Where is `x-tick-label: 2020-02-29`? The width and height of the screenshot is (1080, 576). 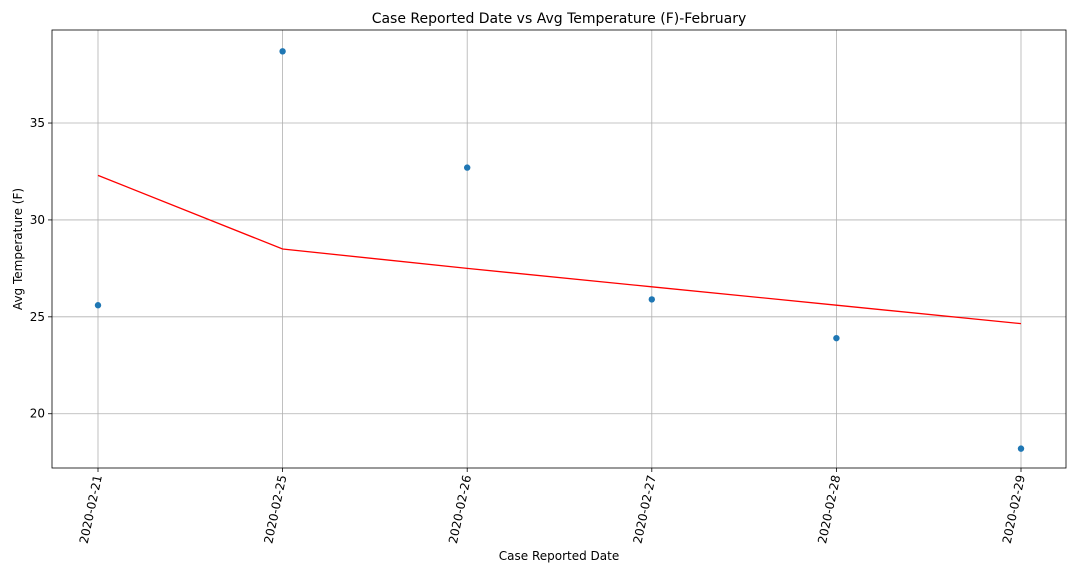
x-tick-label: 2020-02-29 is located at coordinates (1014, 509).